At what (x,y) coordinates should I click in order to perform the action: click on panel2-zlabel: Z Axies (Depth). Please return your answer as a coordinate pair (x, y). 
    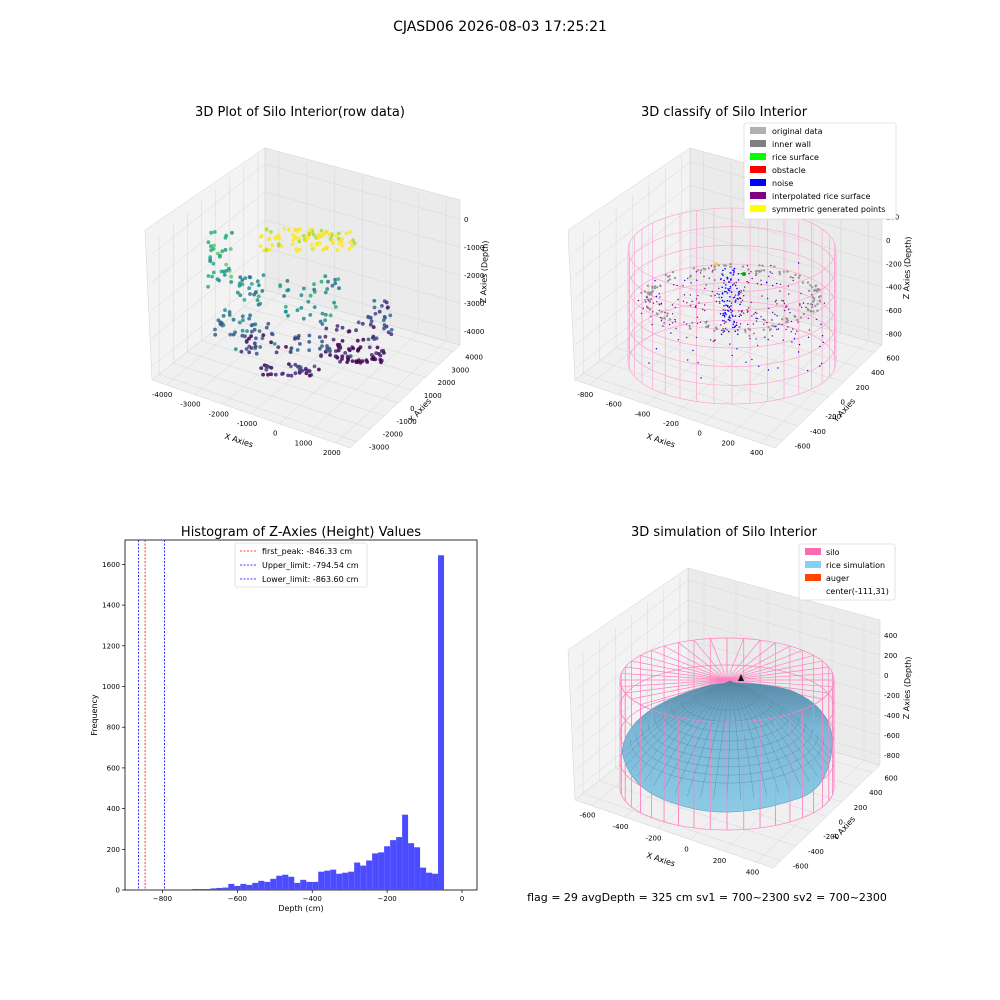
    Looking at the image, I should click on (907, 267).